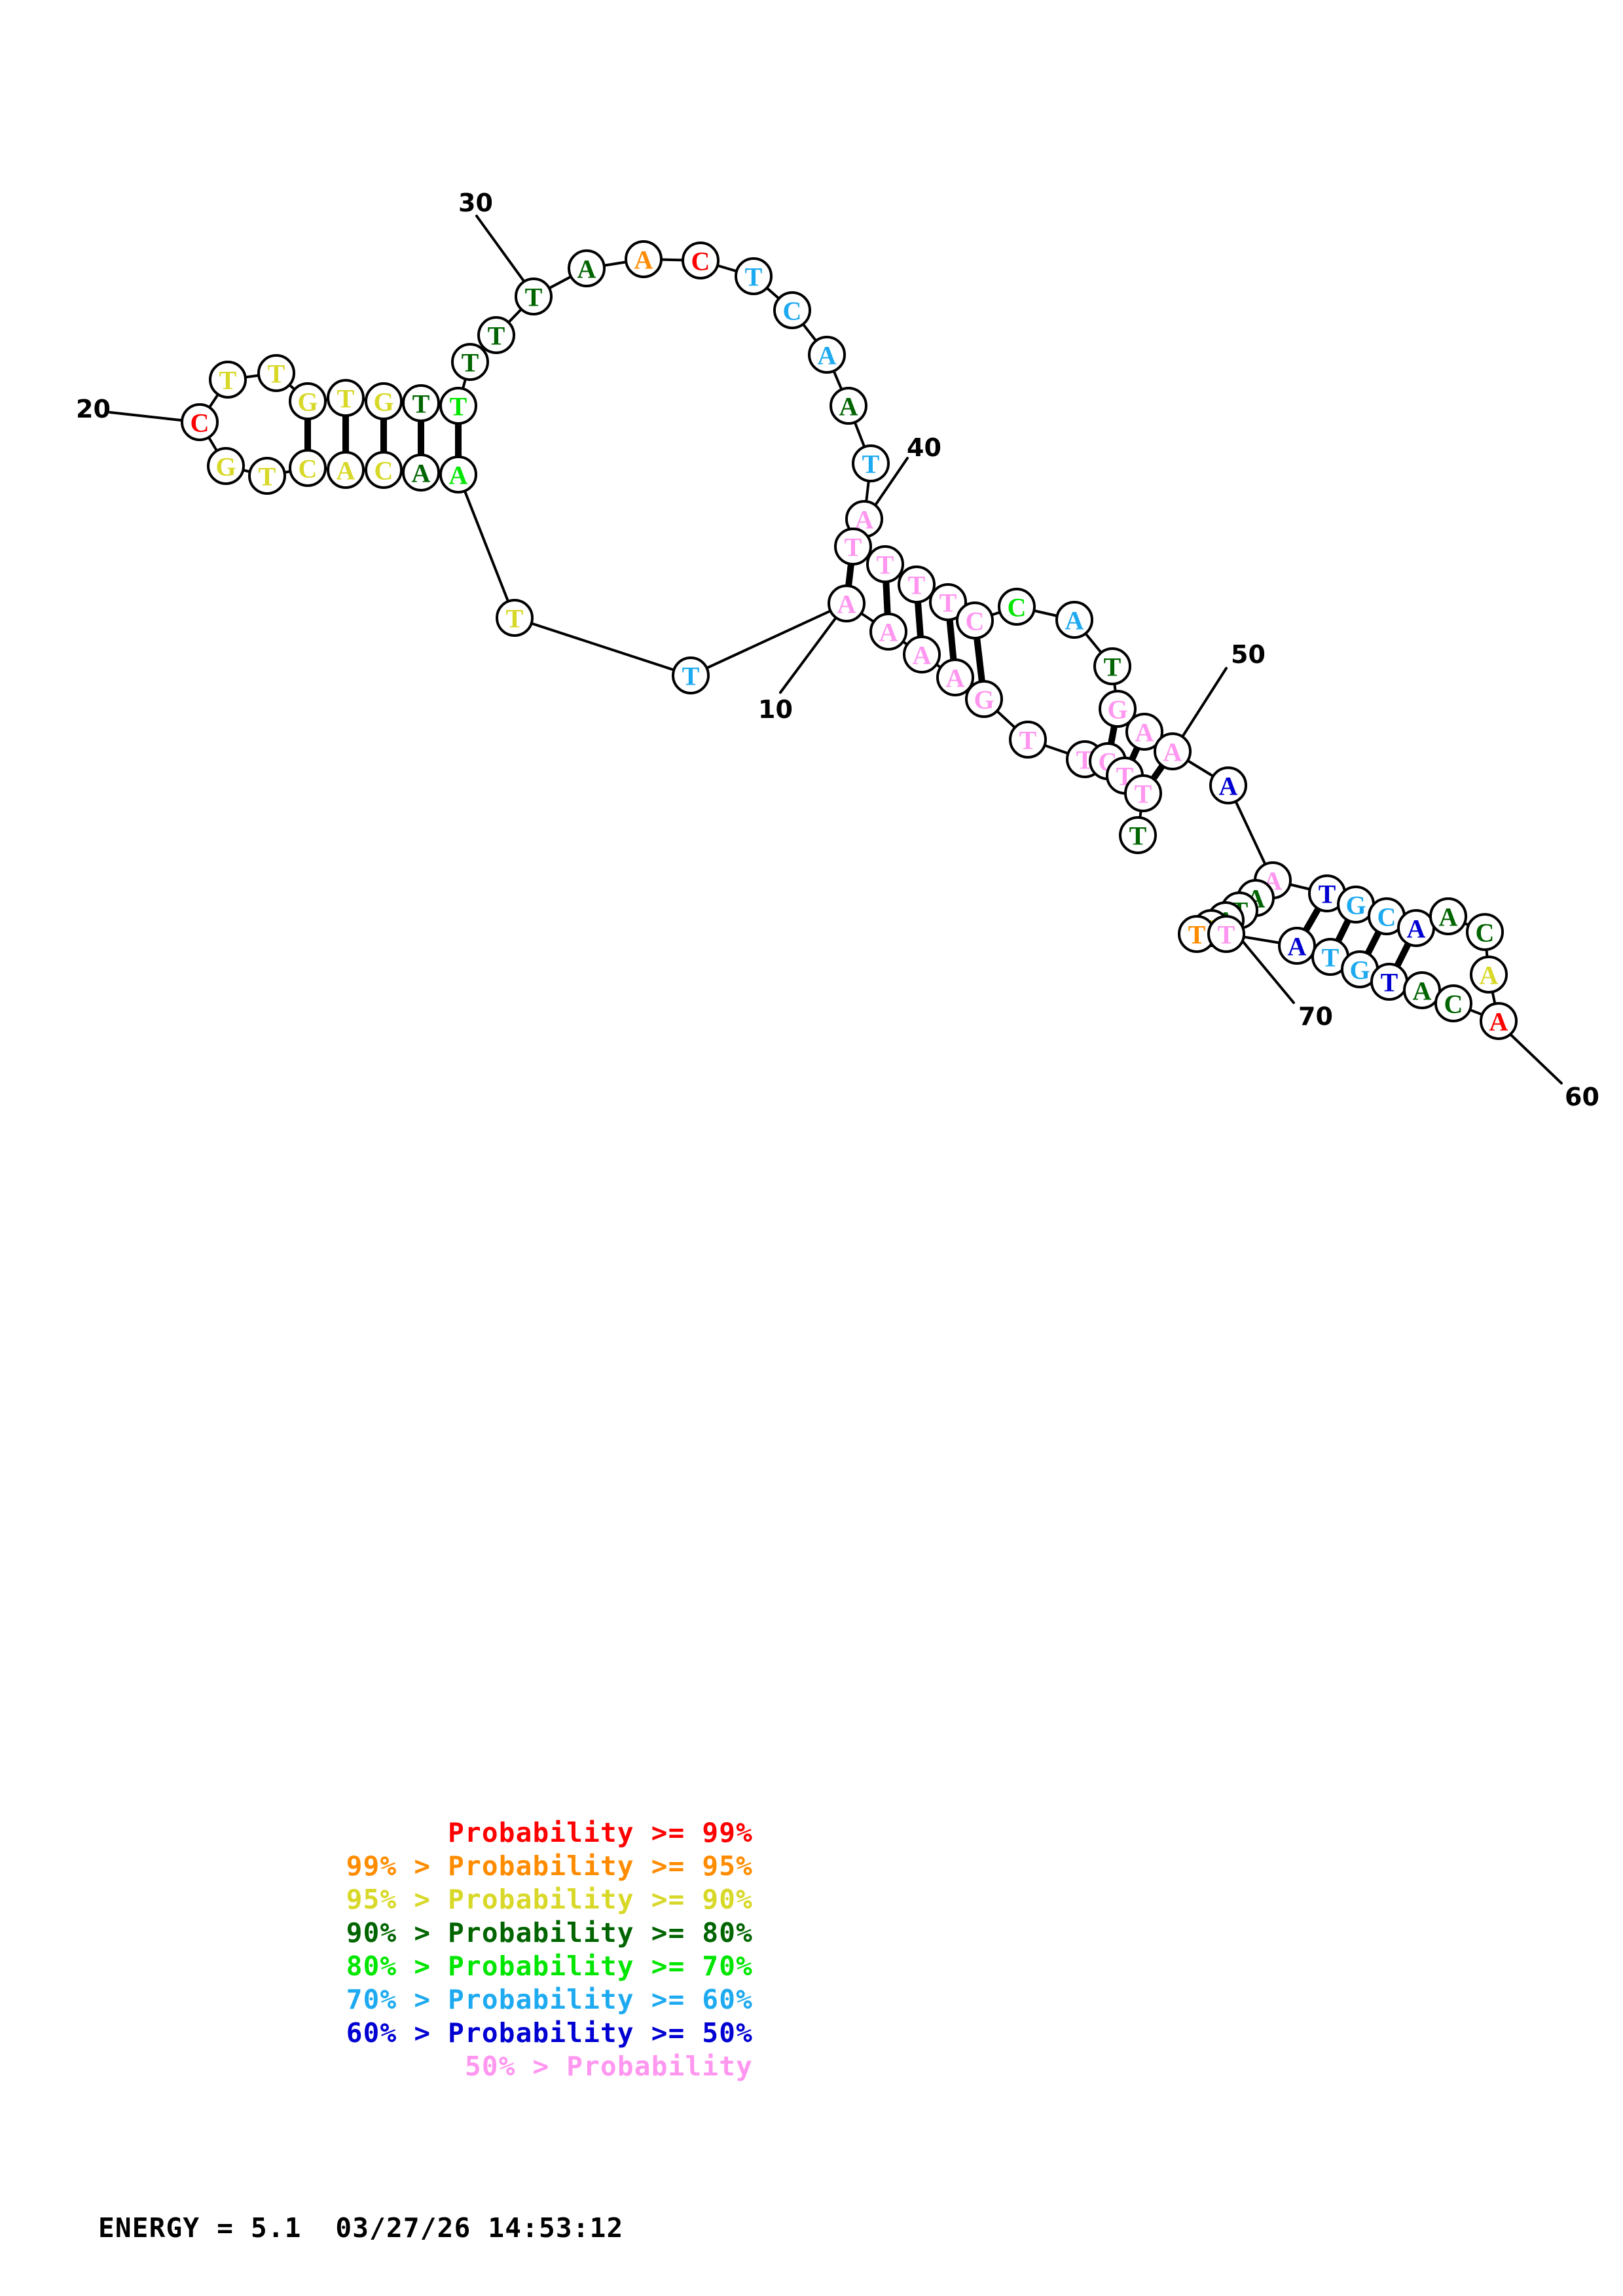 This screenshot has width=1623, height=2296. I want to click on position-label-20: 20, so click(93, 409).